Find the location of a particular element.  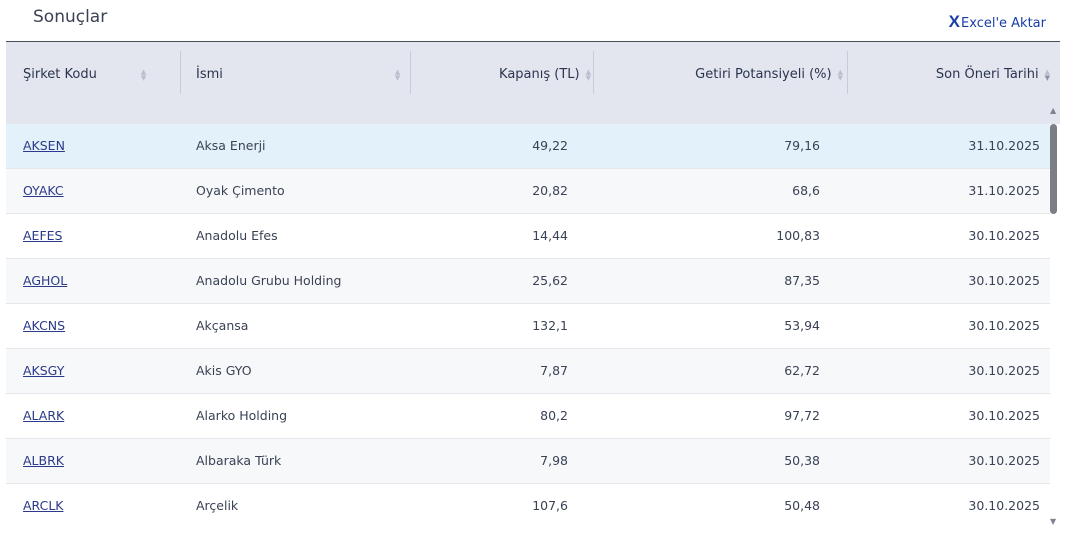

company-code-link: AGHOL is located at coordinates (45, 280).